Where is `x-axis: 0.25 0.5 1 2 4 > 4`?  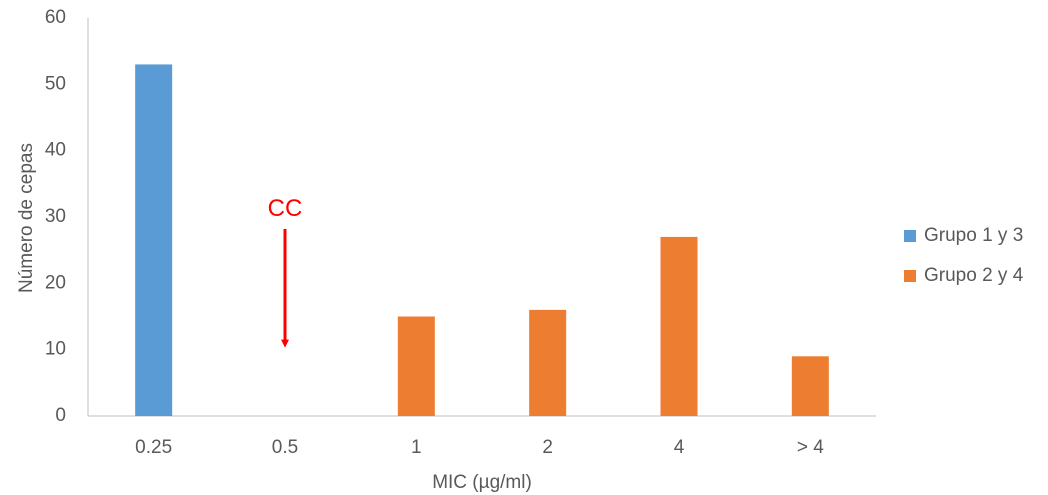
x-axis: 0.25 0.5 1 2 4 > 4 is located at coordinates (482, 436).